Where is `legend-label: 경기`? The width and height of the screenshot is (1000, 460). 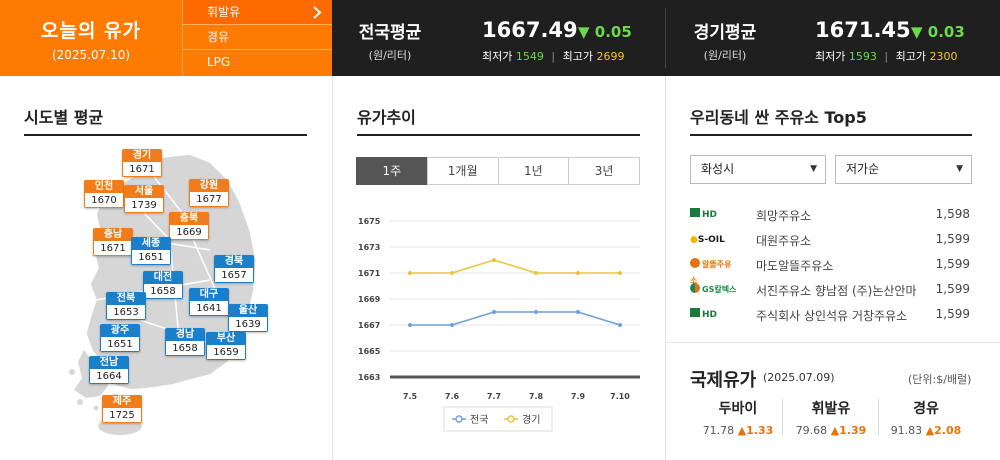 legend-label: 경기 is located at coordinates (531, 419).